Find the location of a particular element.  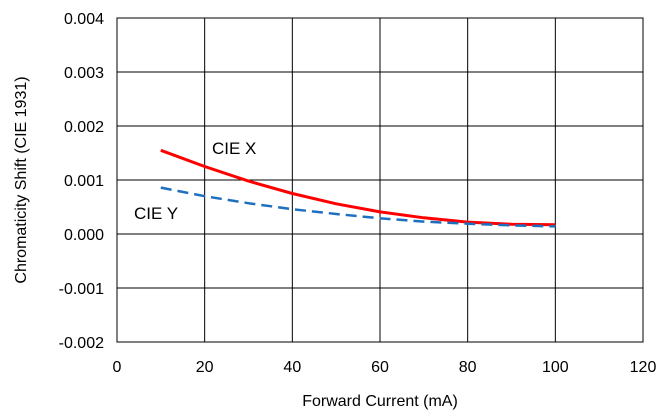

x-tick-labels: 0 20 40 60 80 100 120 is located at coordinates (385, 367).